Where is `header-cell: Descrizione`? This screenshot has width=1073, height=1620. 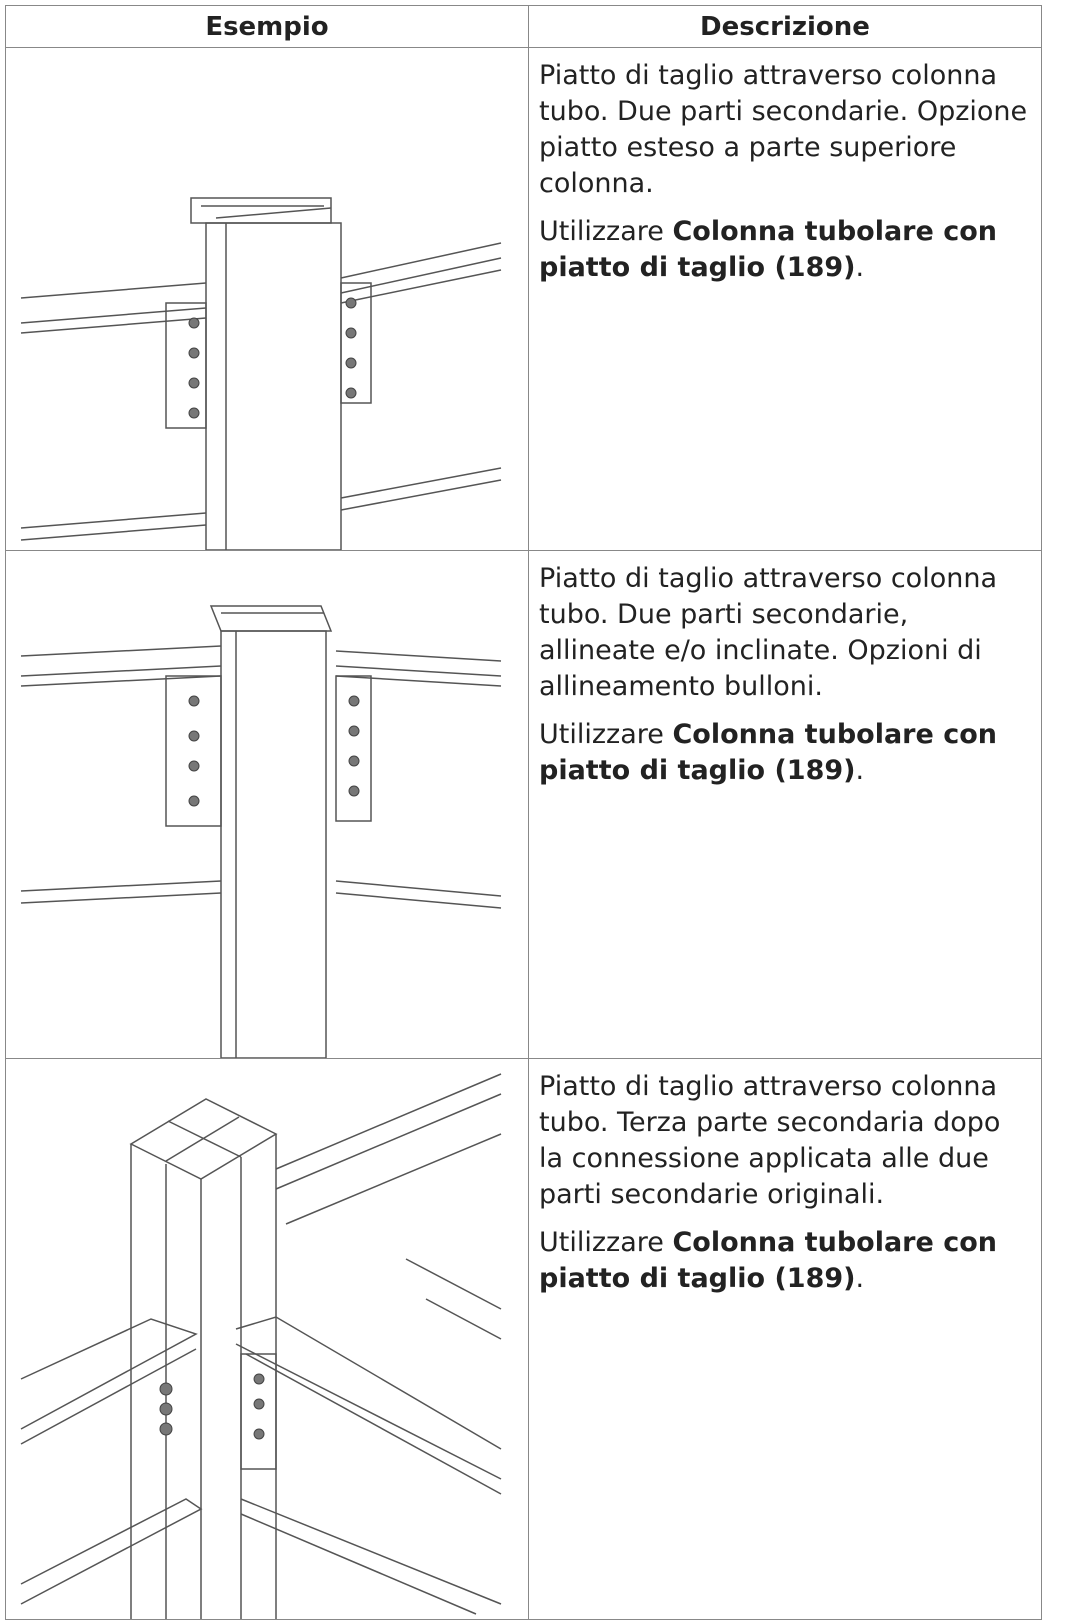 header-cell: Descrizione is located at coordinates (785, 26).